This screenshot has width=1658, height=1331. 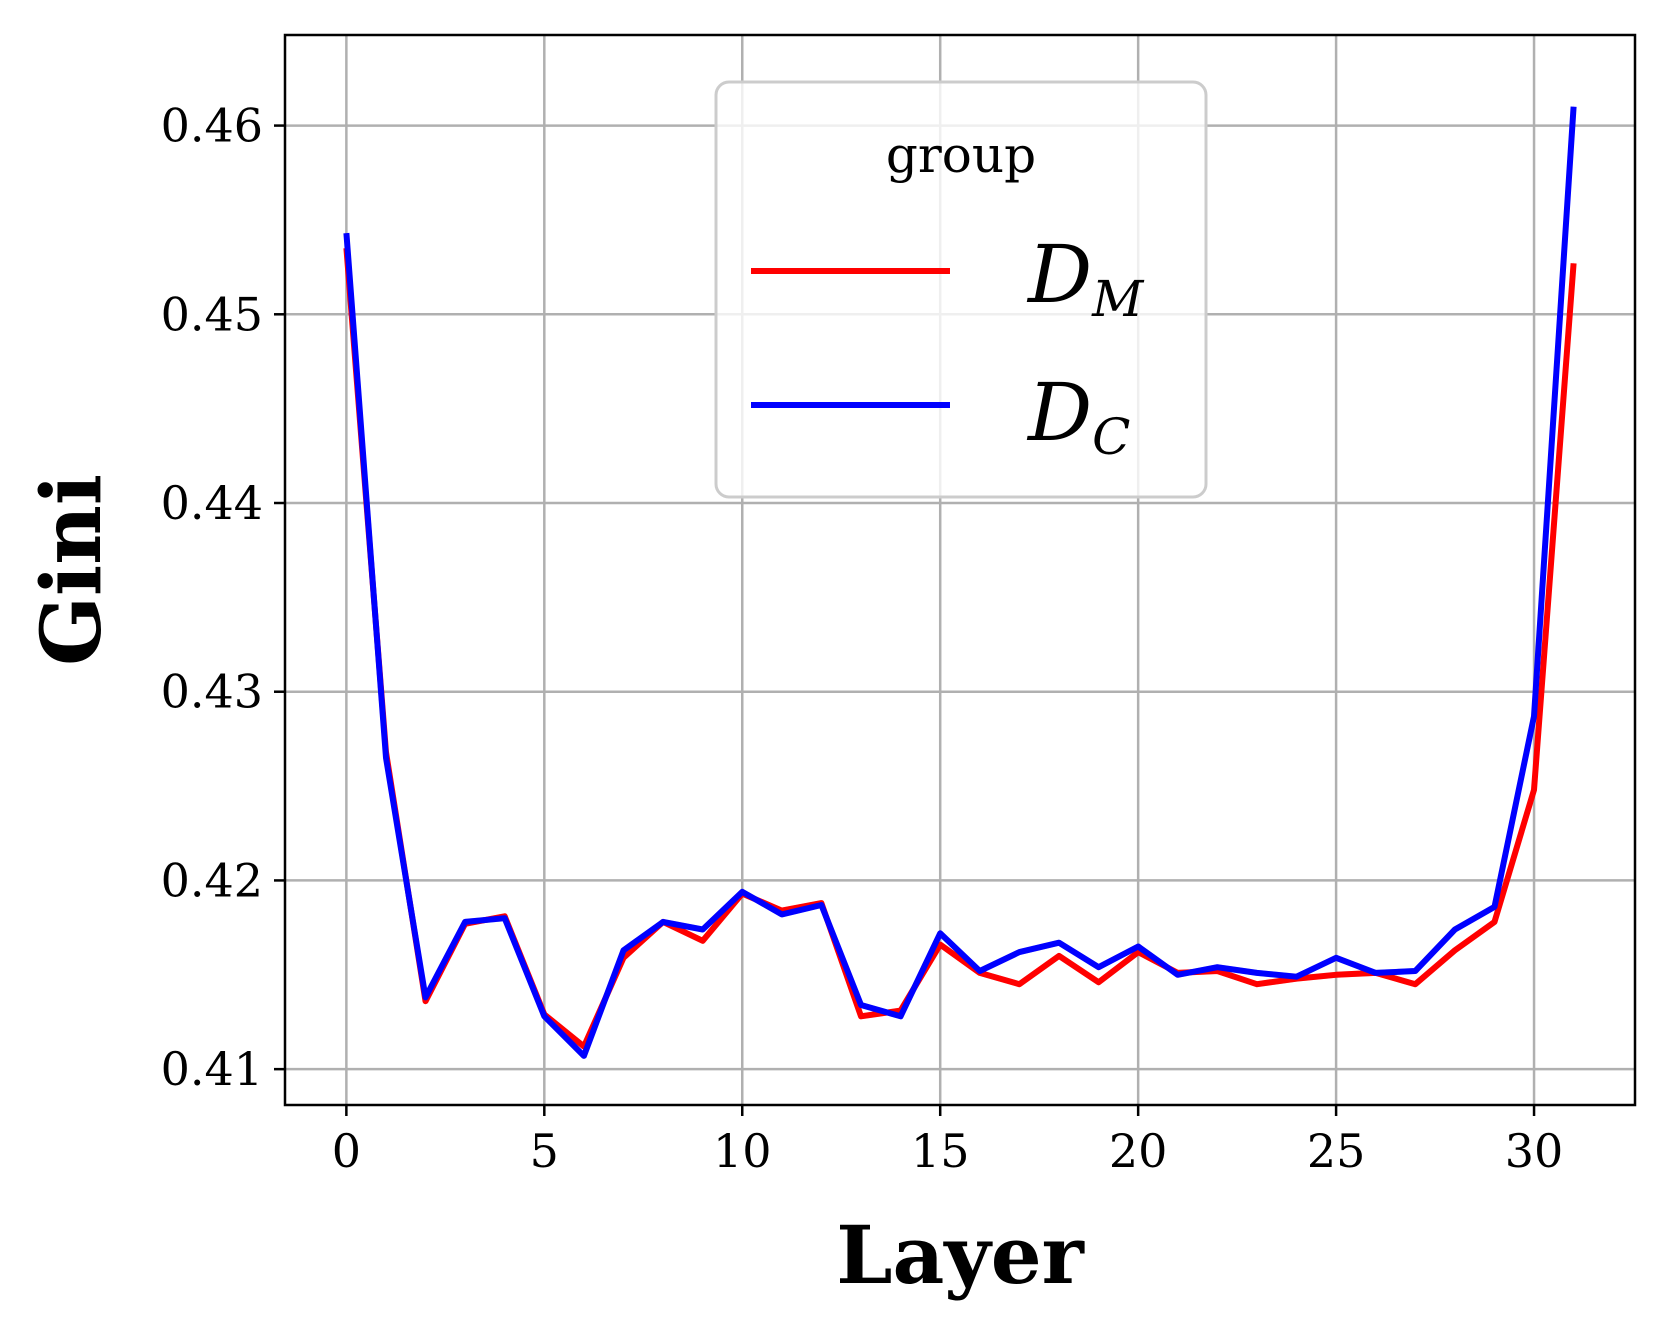 I want to click on y-tick-label: 0.45, so click(x=212, y=314).